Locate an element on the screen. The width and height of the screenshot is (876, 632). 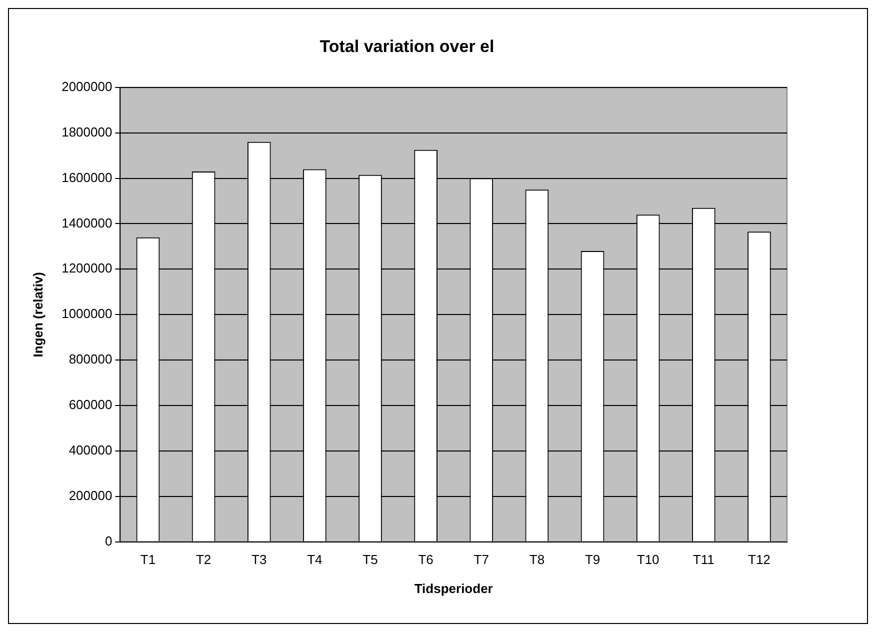
x-tick-label: T9 is located at coordinates (592, 560).